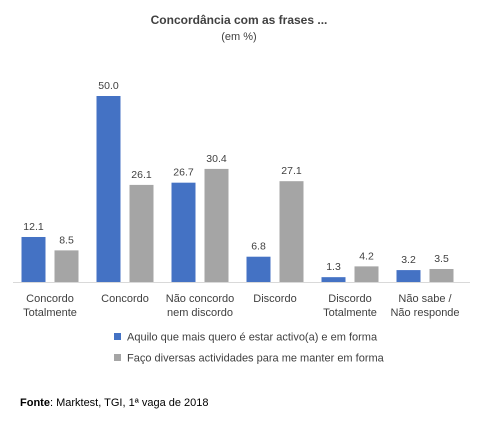 Image resolution: width=478 pixels, height=421 pixels. Describe the element at coordinates (216, 159) in the screenshot. I see `value-label-2-3: 30.4` at that location.